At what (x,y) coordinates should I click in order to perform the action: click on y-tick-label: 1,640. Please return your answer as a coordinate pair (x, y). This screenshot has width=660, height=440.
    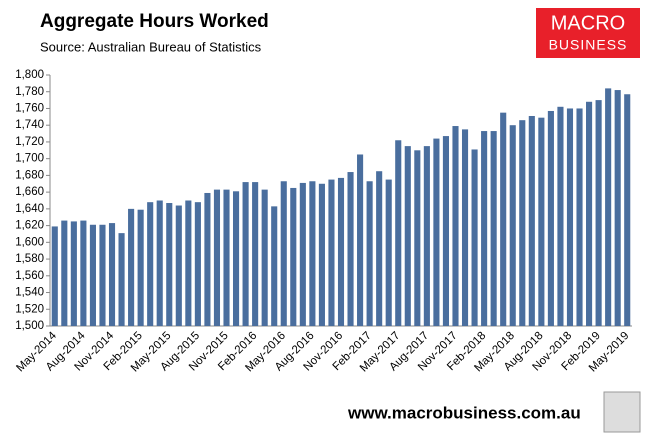
    Looking at the image, I should click on (29, 209).